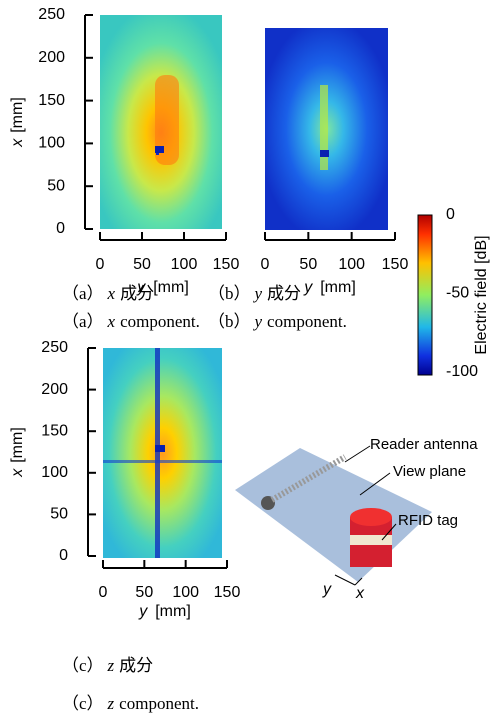 The width and height of the screenshot is (501, 720). What do you see at coordinates (457, 293) in the screenshot?
I see `colorbar-tick-label: -50` at bounding box center [457, 293].